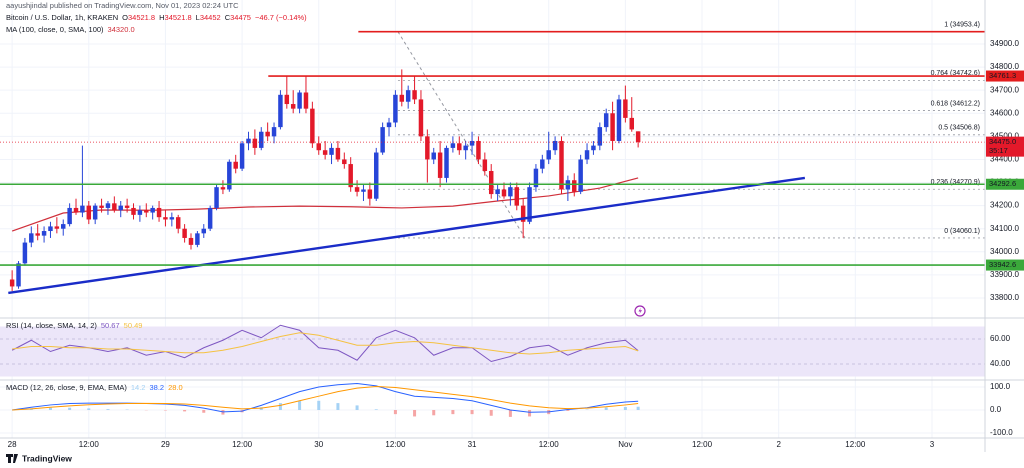 This screenshot has width=1024, height=468. I want to click on fib-label: 0 (34060.1), so click(962, 231).